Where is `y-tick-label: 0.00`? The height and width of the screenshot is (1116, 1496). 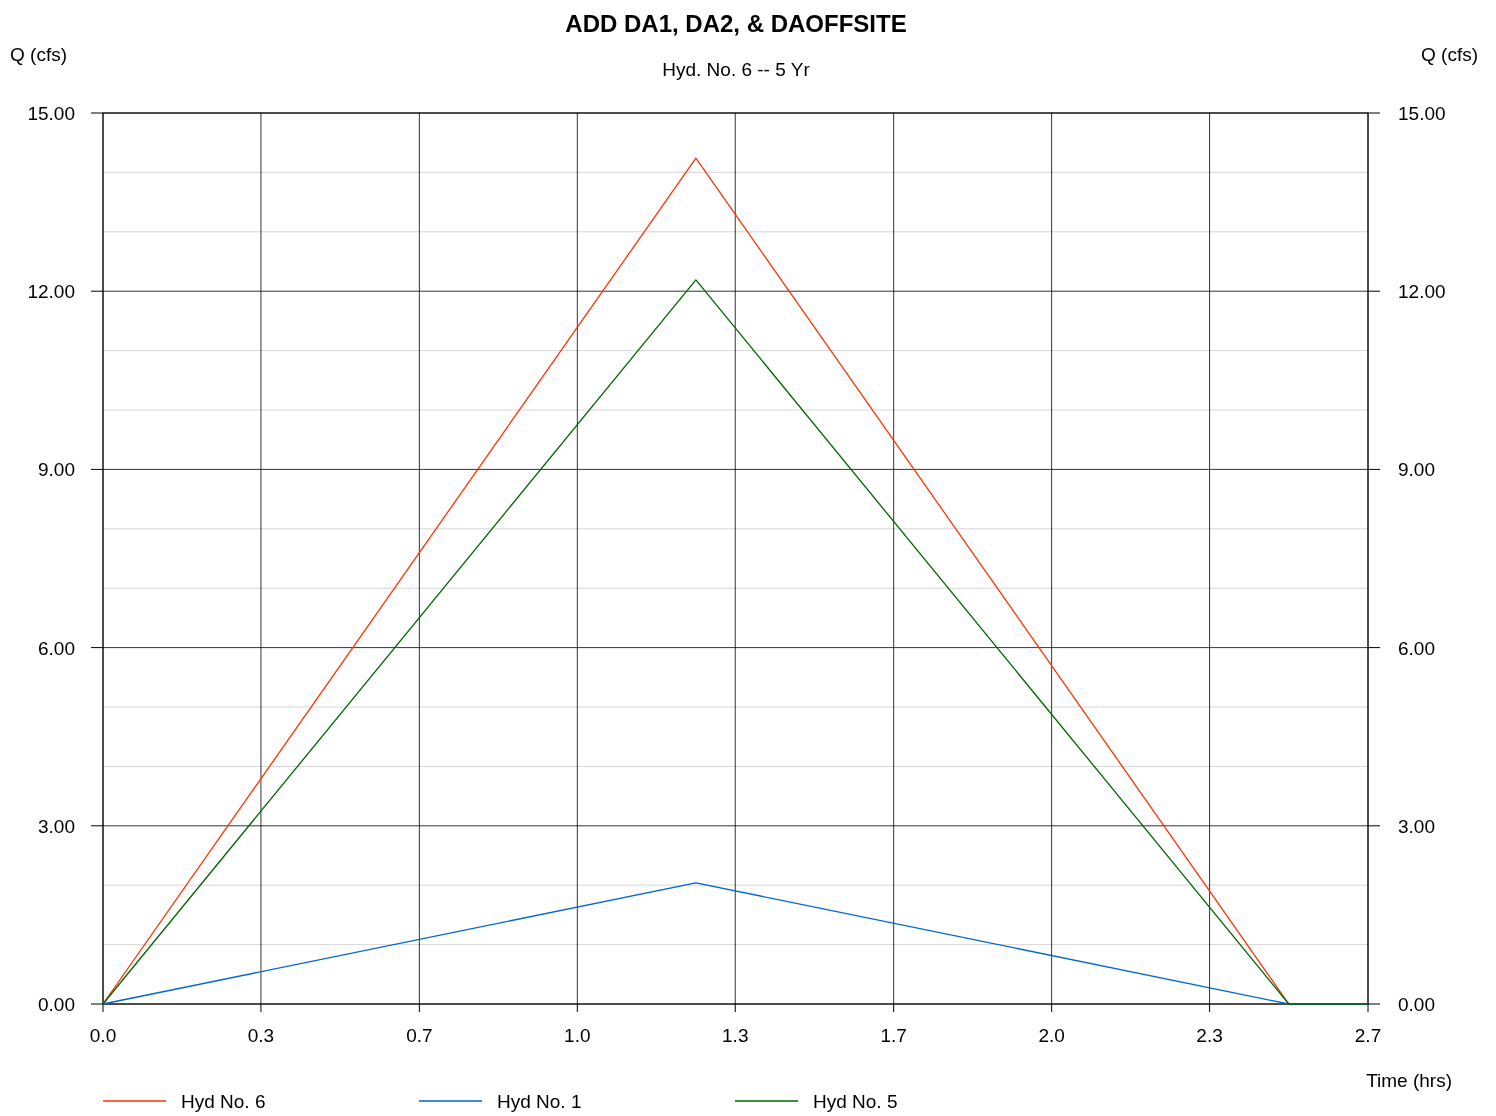
y-tick-label: 0.00 is located at coordinates (56, 1004).